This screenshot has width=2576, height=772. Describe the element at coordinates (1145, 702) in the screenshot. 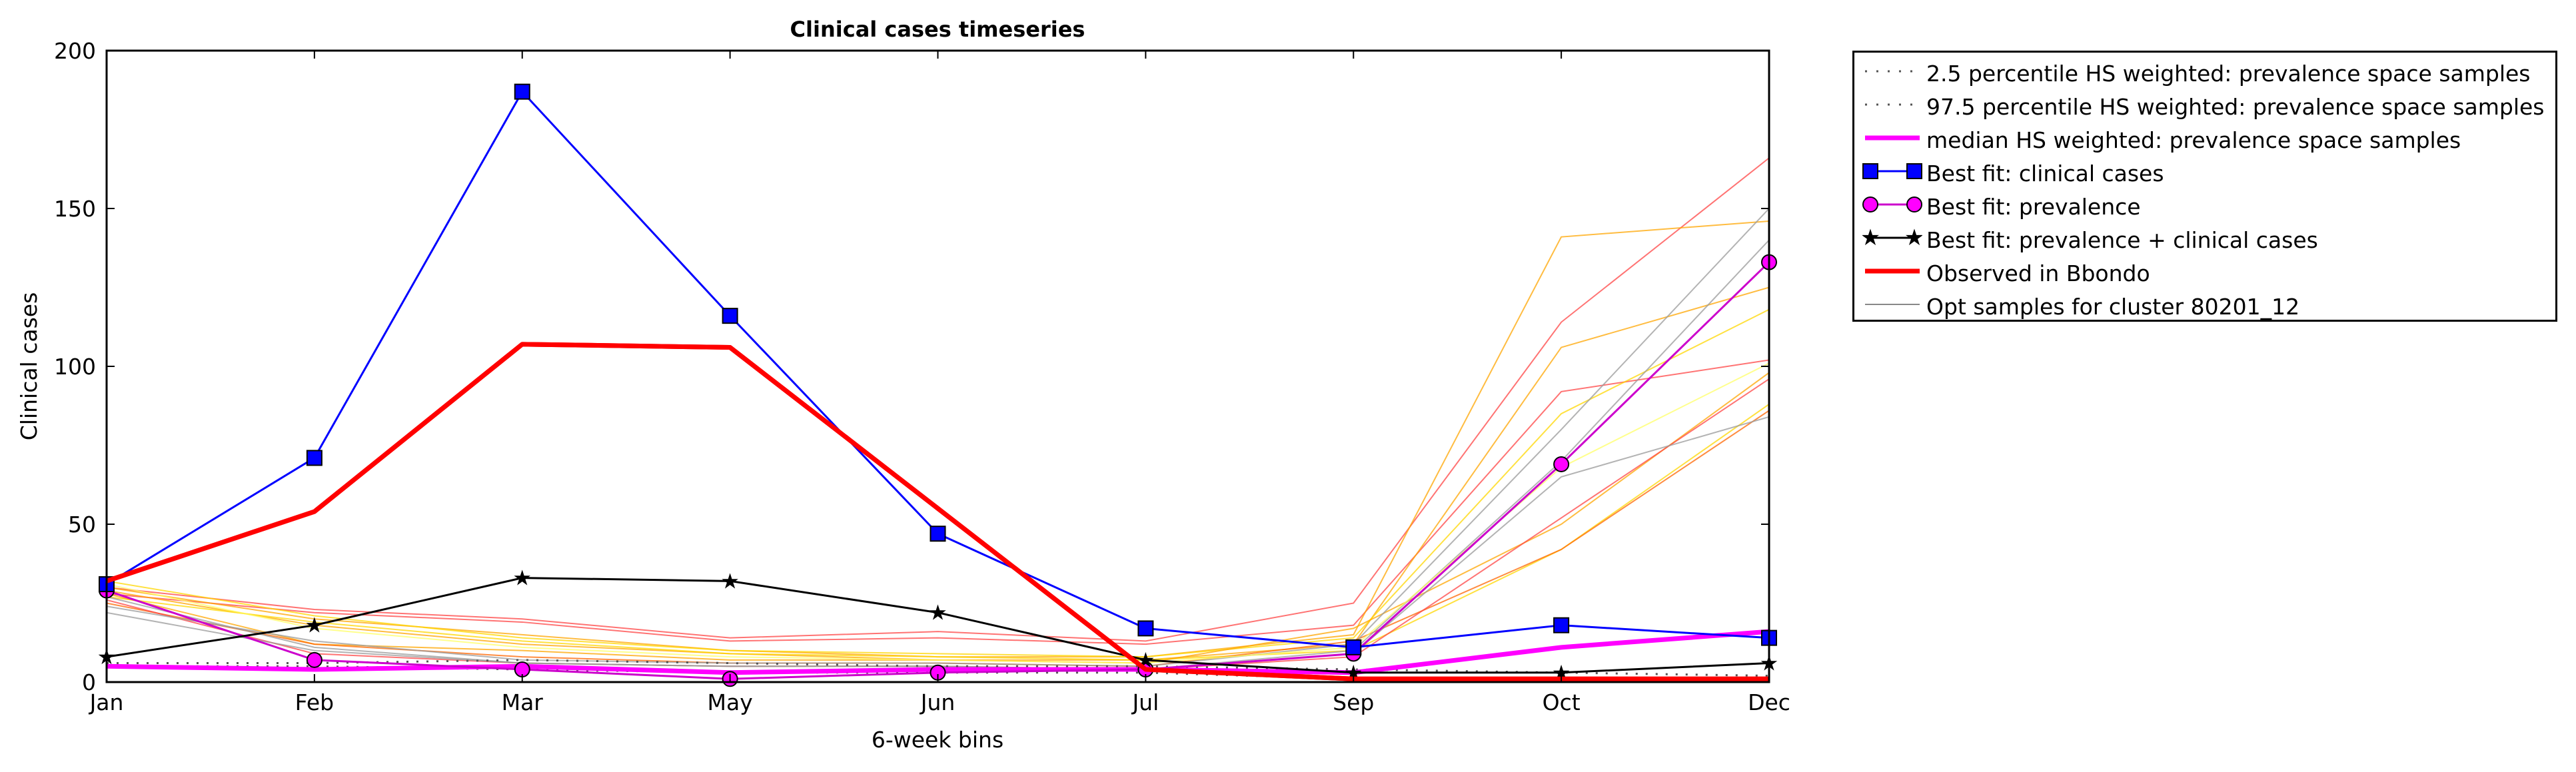

I see `x-tick-label: Jul` at that location.